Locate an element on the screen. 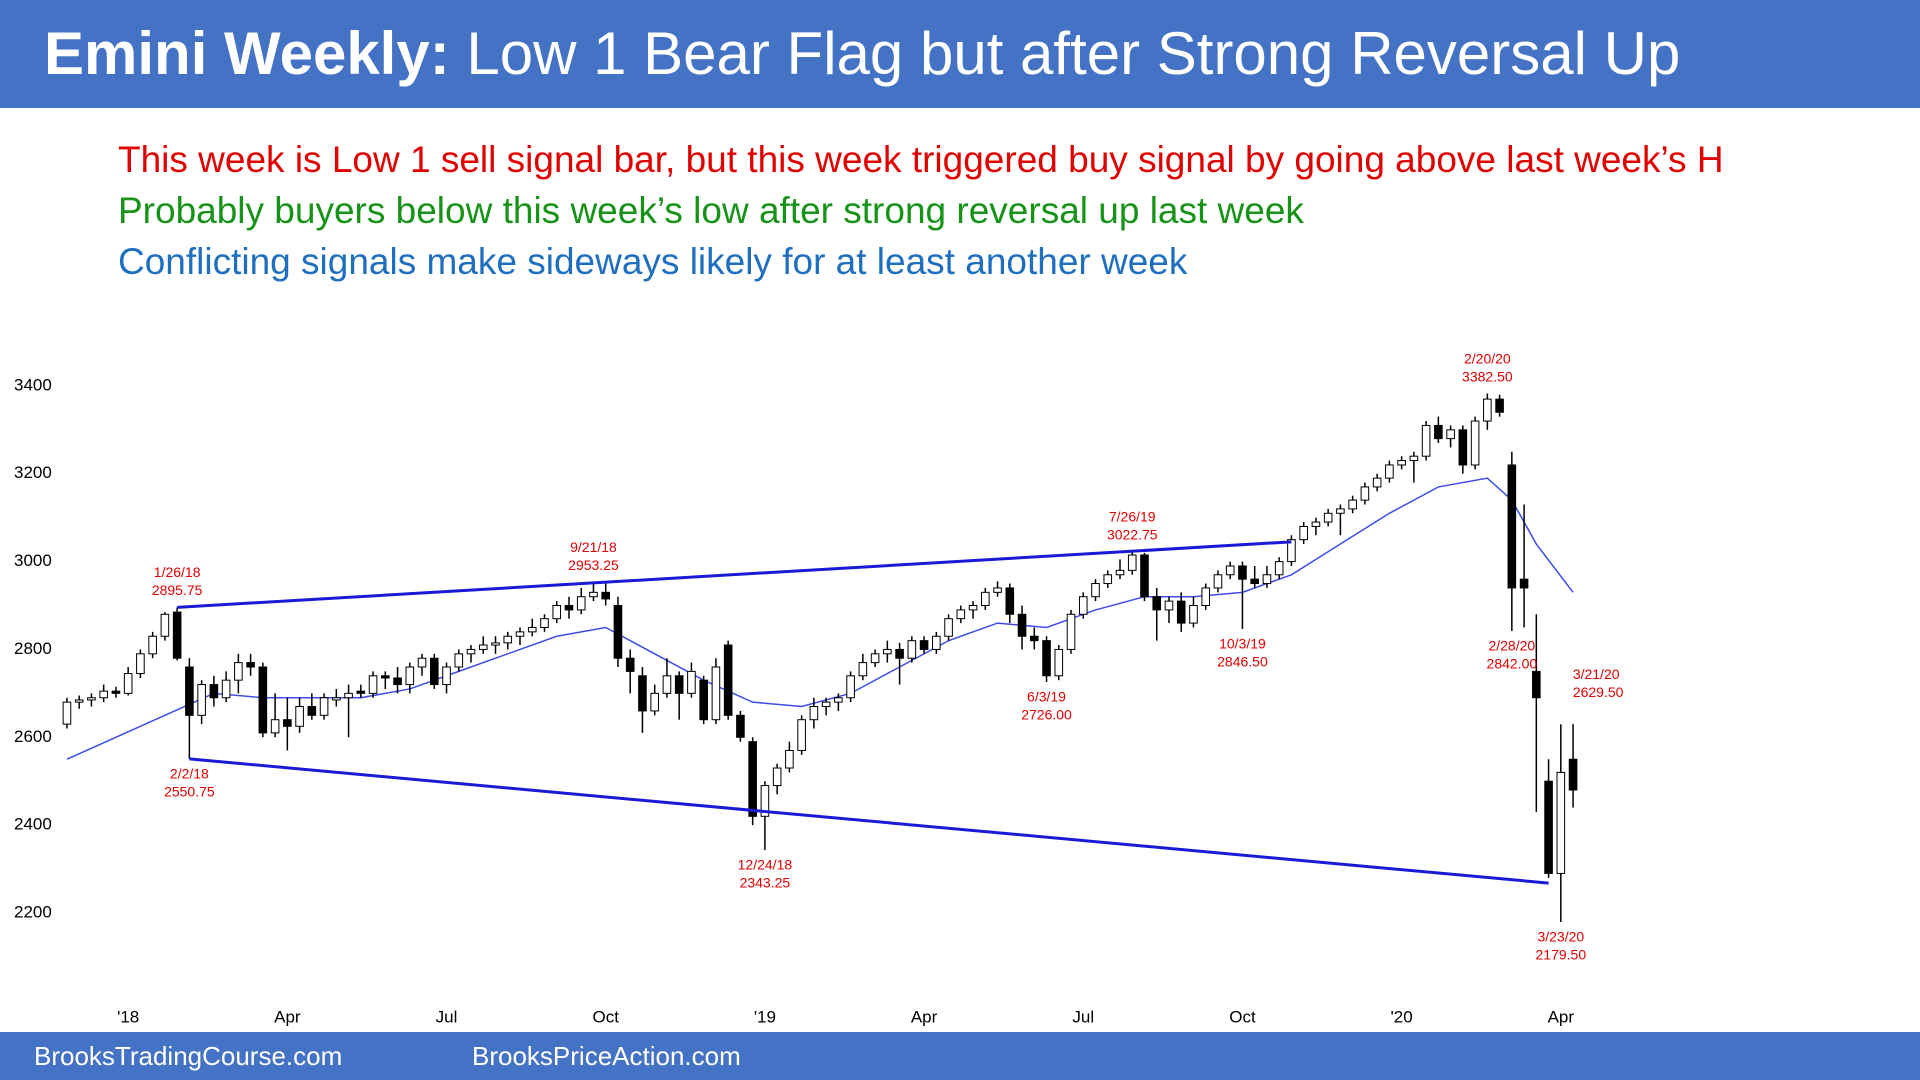 This screenshot has width=1920, height=1080. annotation-date: 3/23/20 is located at coordinates (1560, 937).